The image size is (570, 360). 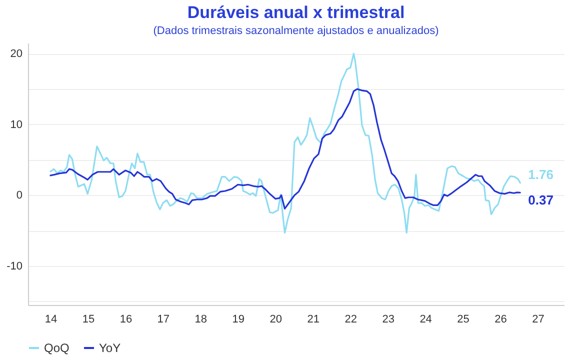 I want to click on x-tick-label: 23, so click(x=388, y=320).